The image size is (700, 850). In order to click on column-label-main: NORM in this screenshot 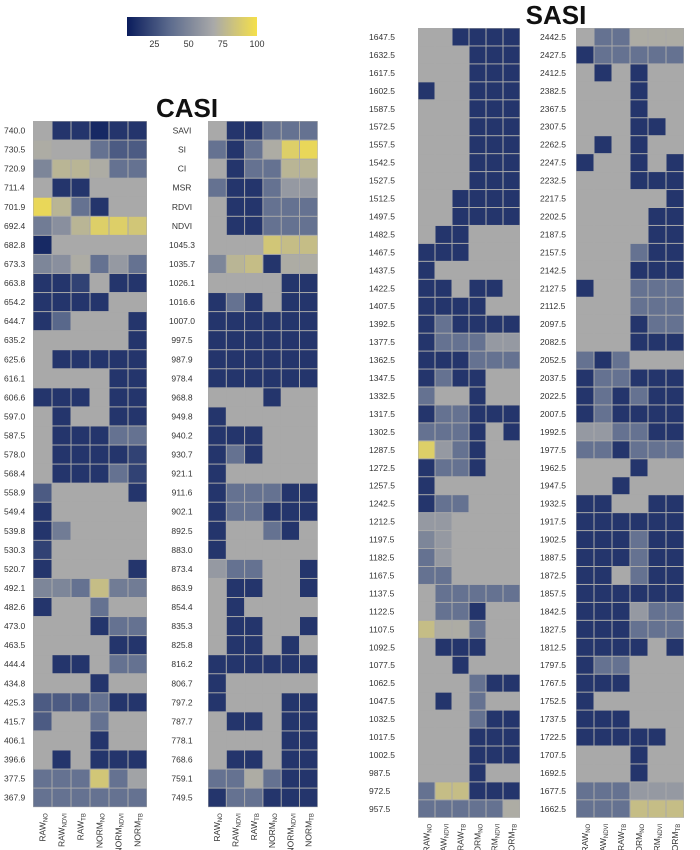, I will do `click(272, 835)`.